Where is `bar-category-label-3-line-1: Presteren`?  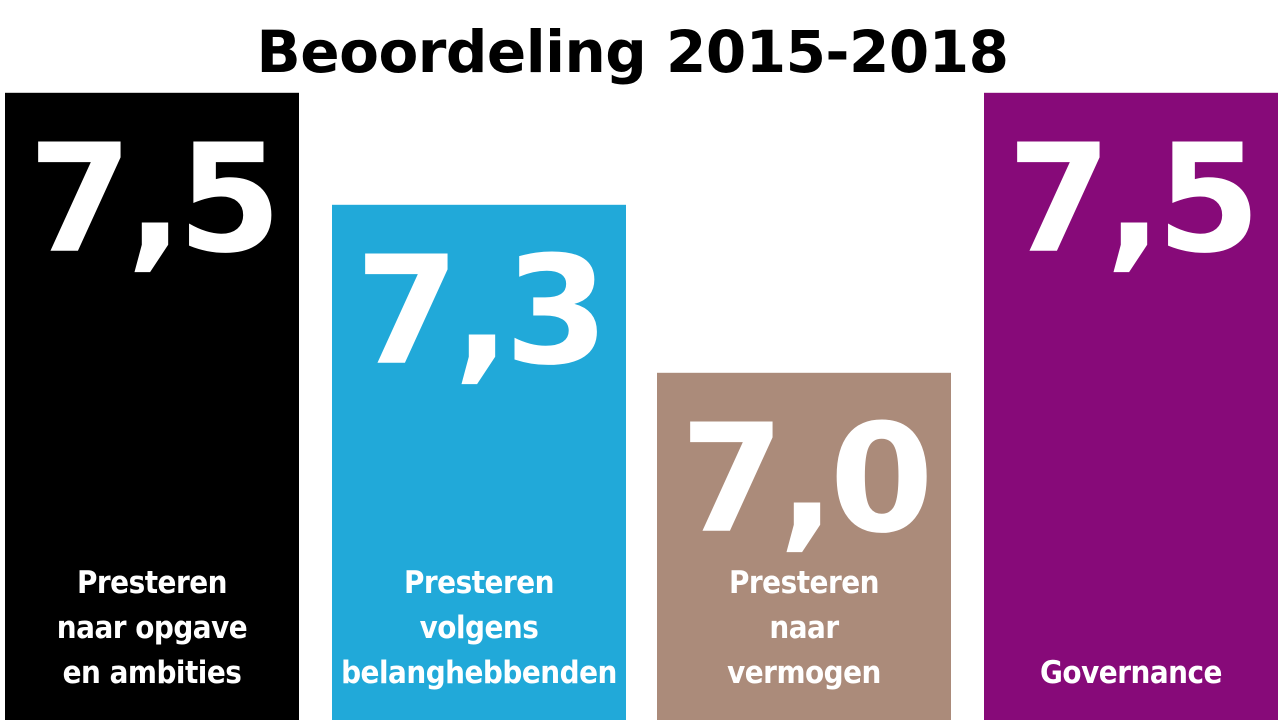
bar-category-label-3-line-1: Presteren is located at coordinates (804, 583).